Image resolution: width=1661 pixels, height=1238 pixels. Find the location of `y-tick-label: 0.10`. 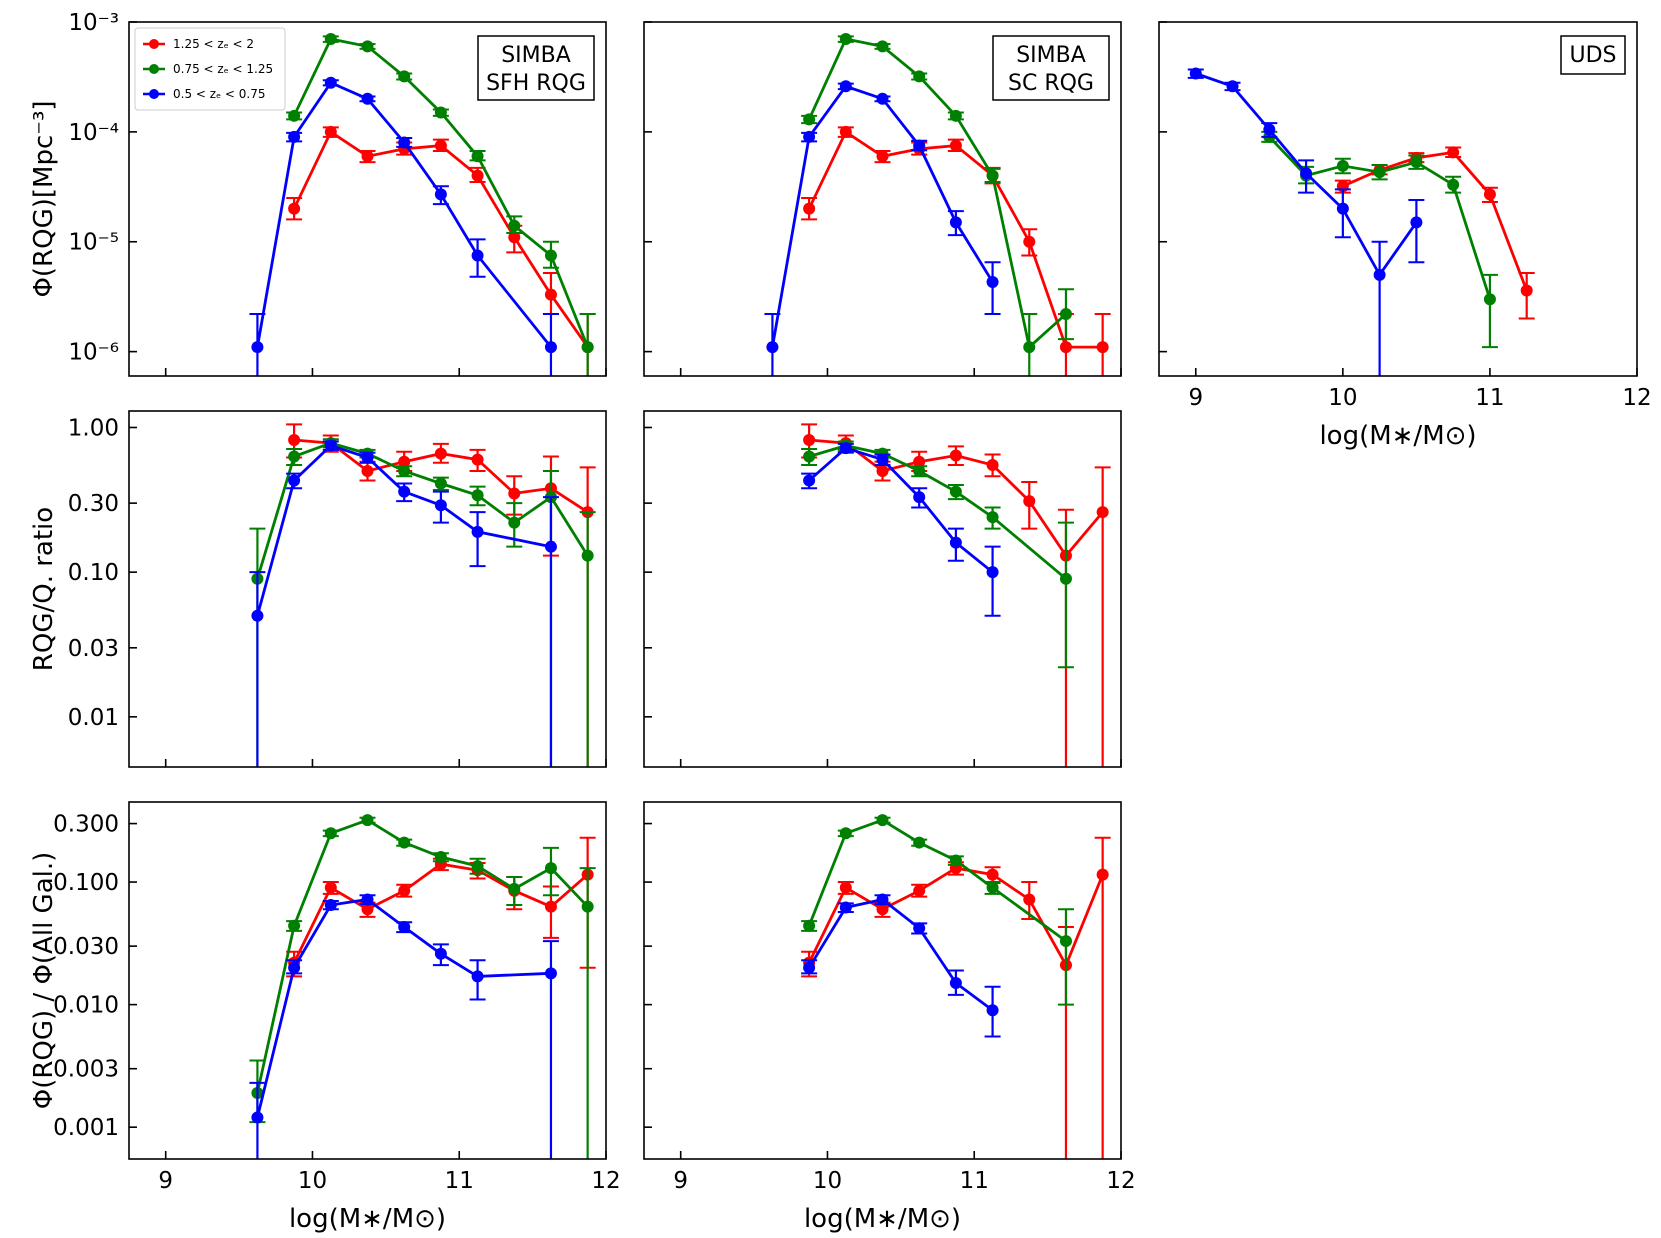

y-tick-label: 0.10 is located at coordinates (93, 573).